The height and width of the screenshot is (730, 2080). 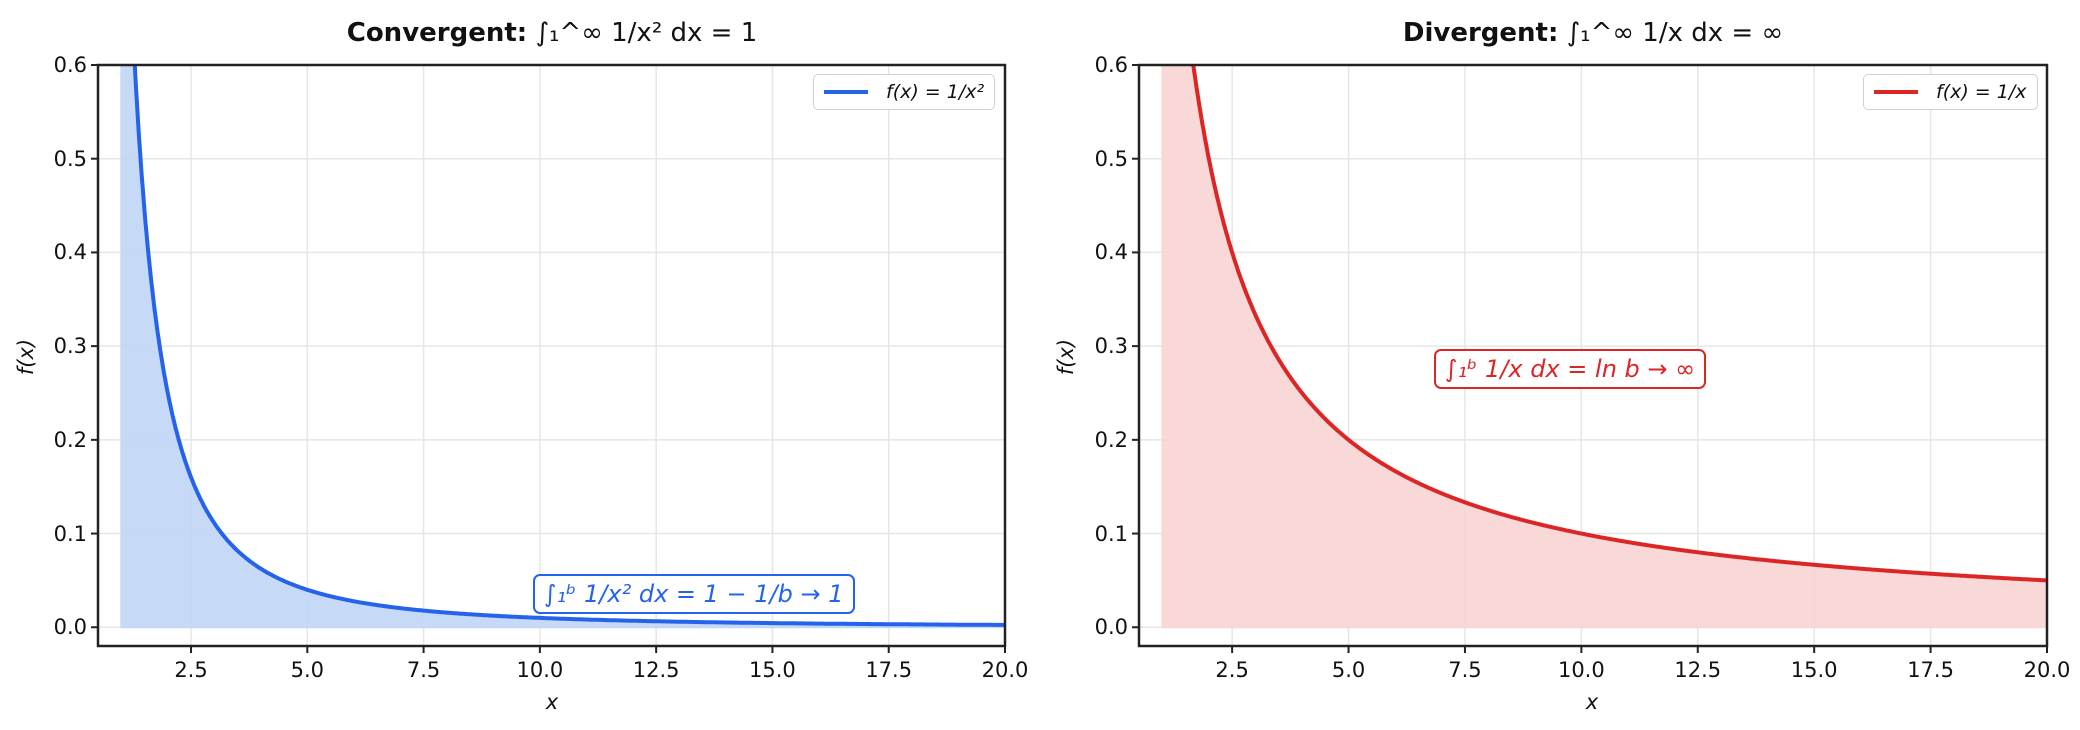 I want to click on right-y-axis-label: f(x), so click(x=1066, y=357).